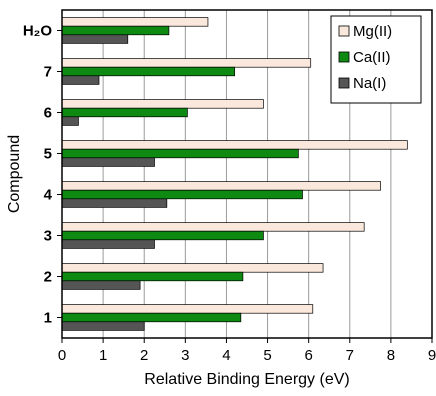  Describe the element at coordinates (103, 355) in the screenshot. I see `x-tick-label: 1` at that location.